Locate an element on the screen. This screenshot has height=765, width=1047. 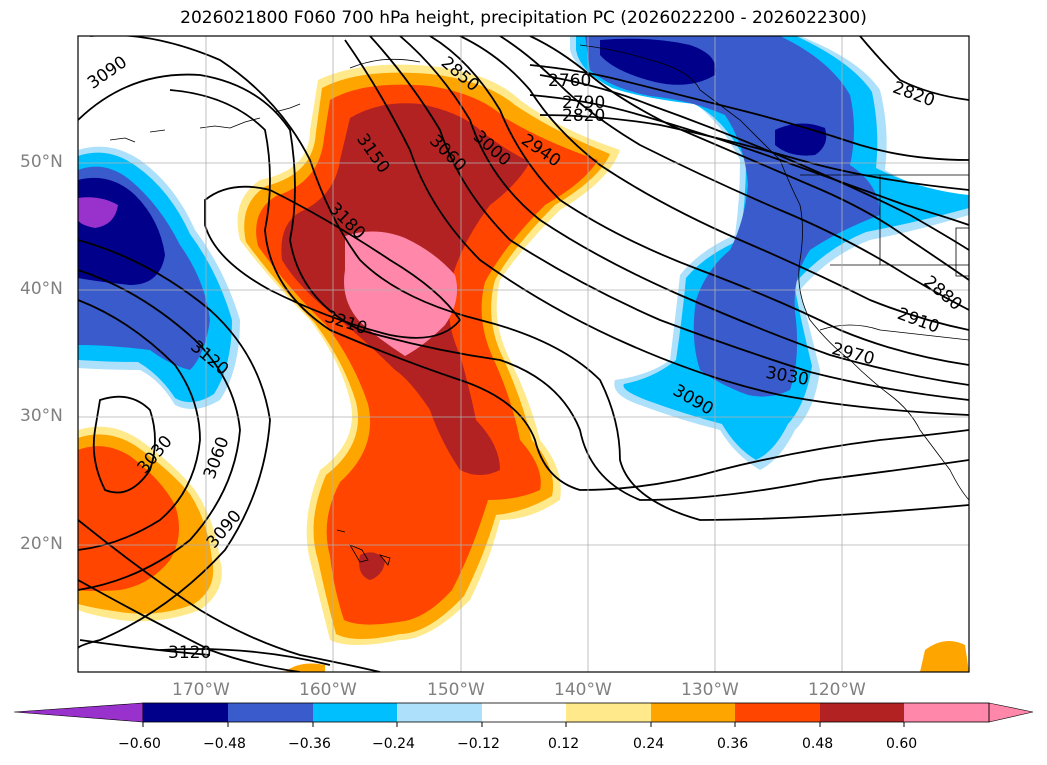
pos-anomaly-darkred-hawaii is located at coordinates (372, 566).